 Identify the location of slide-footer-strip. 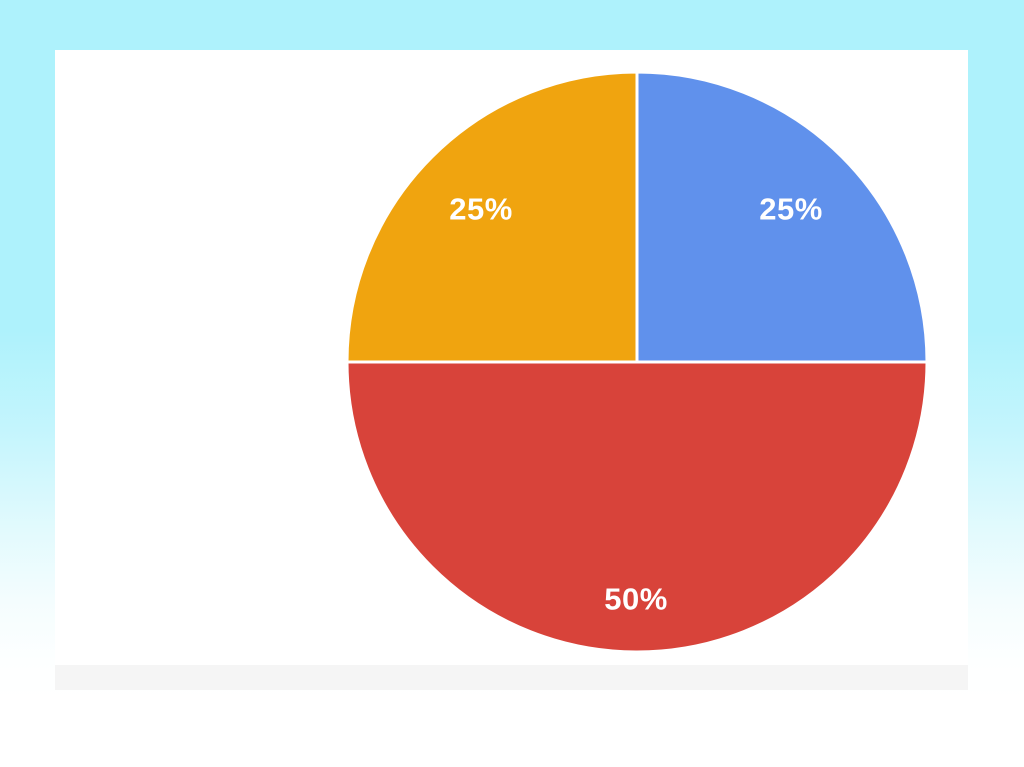
(511, 677).